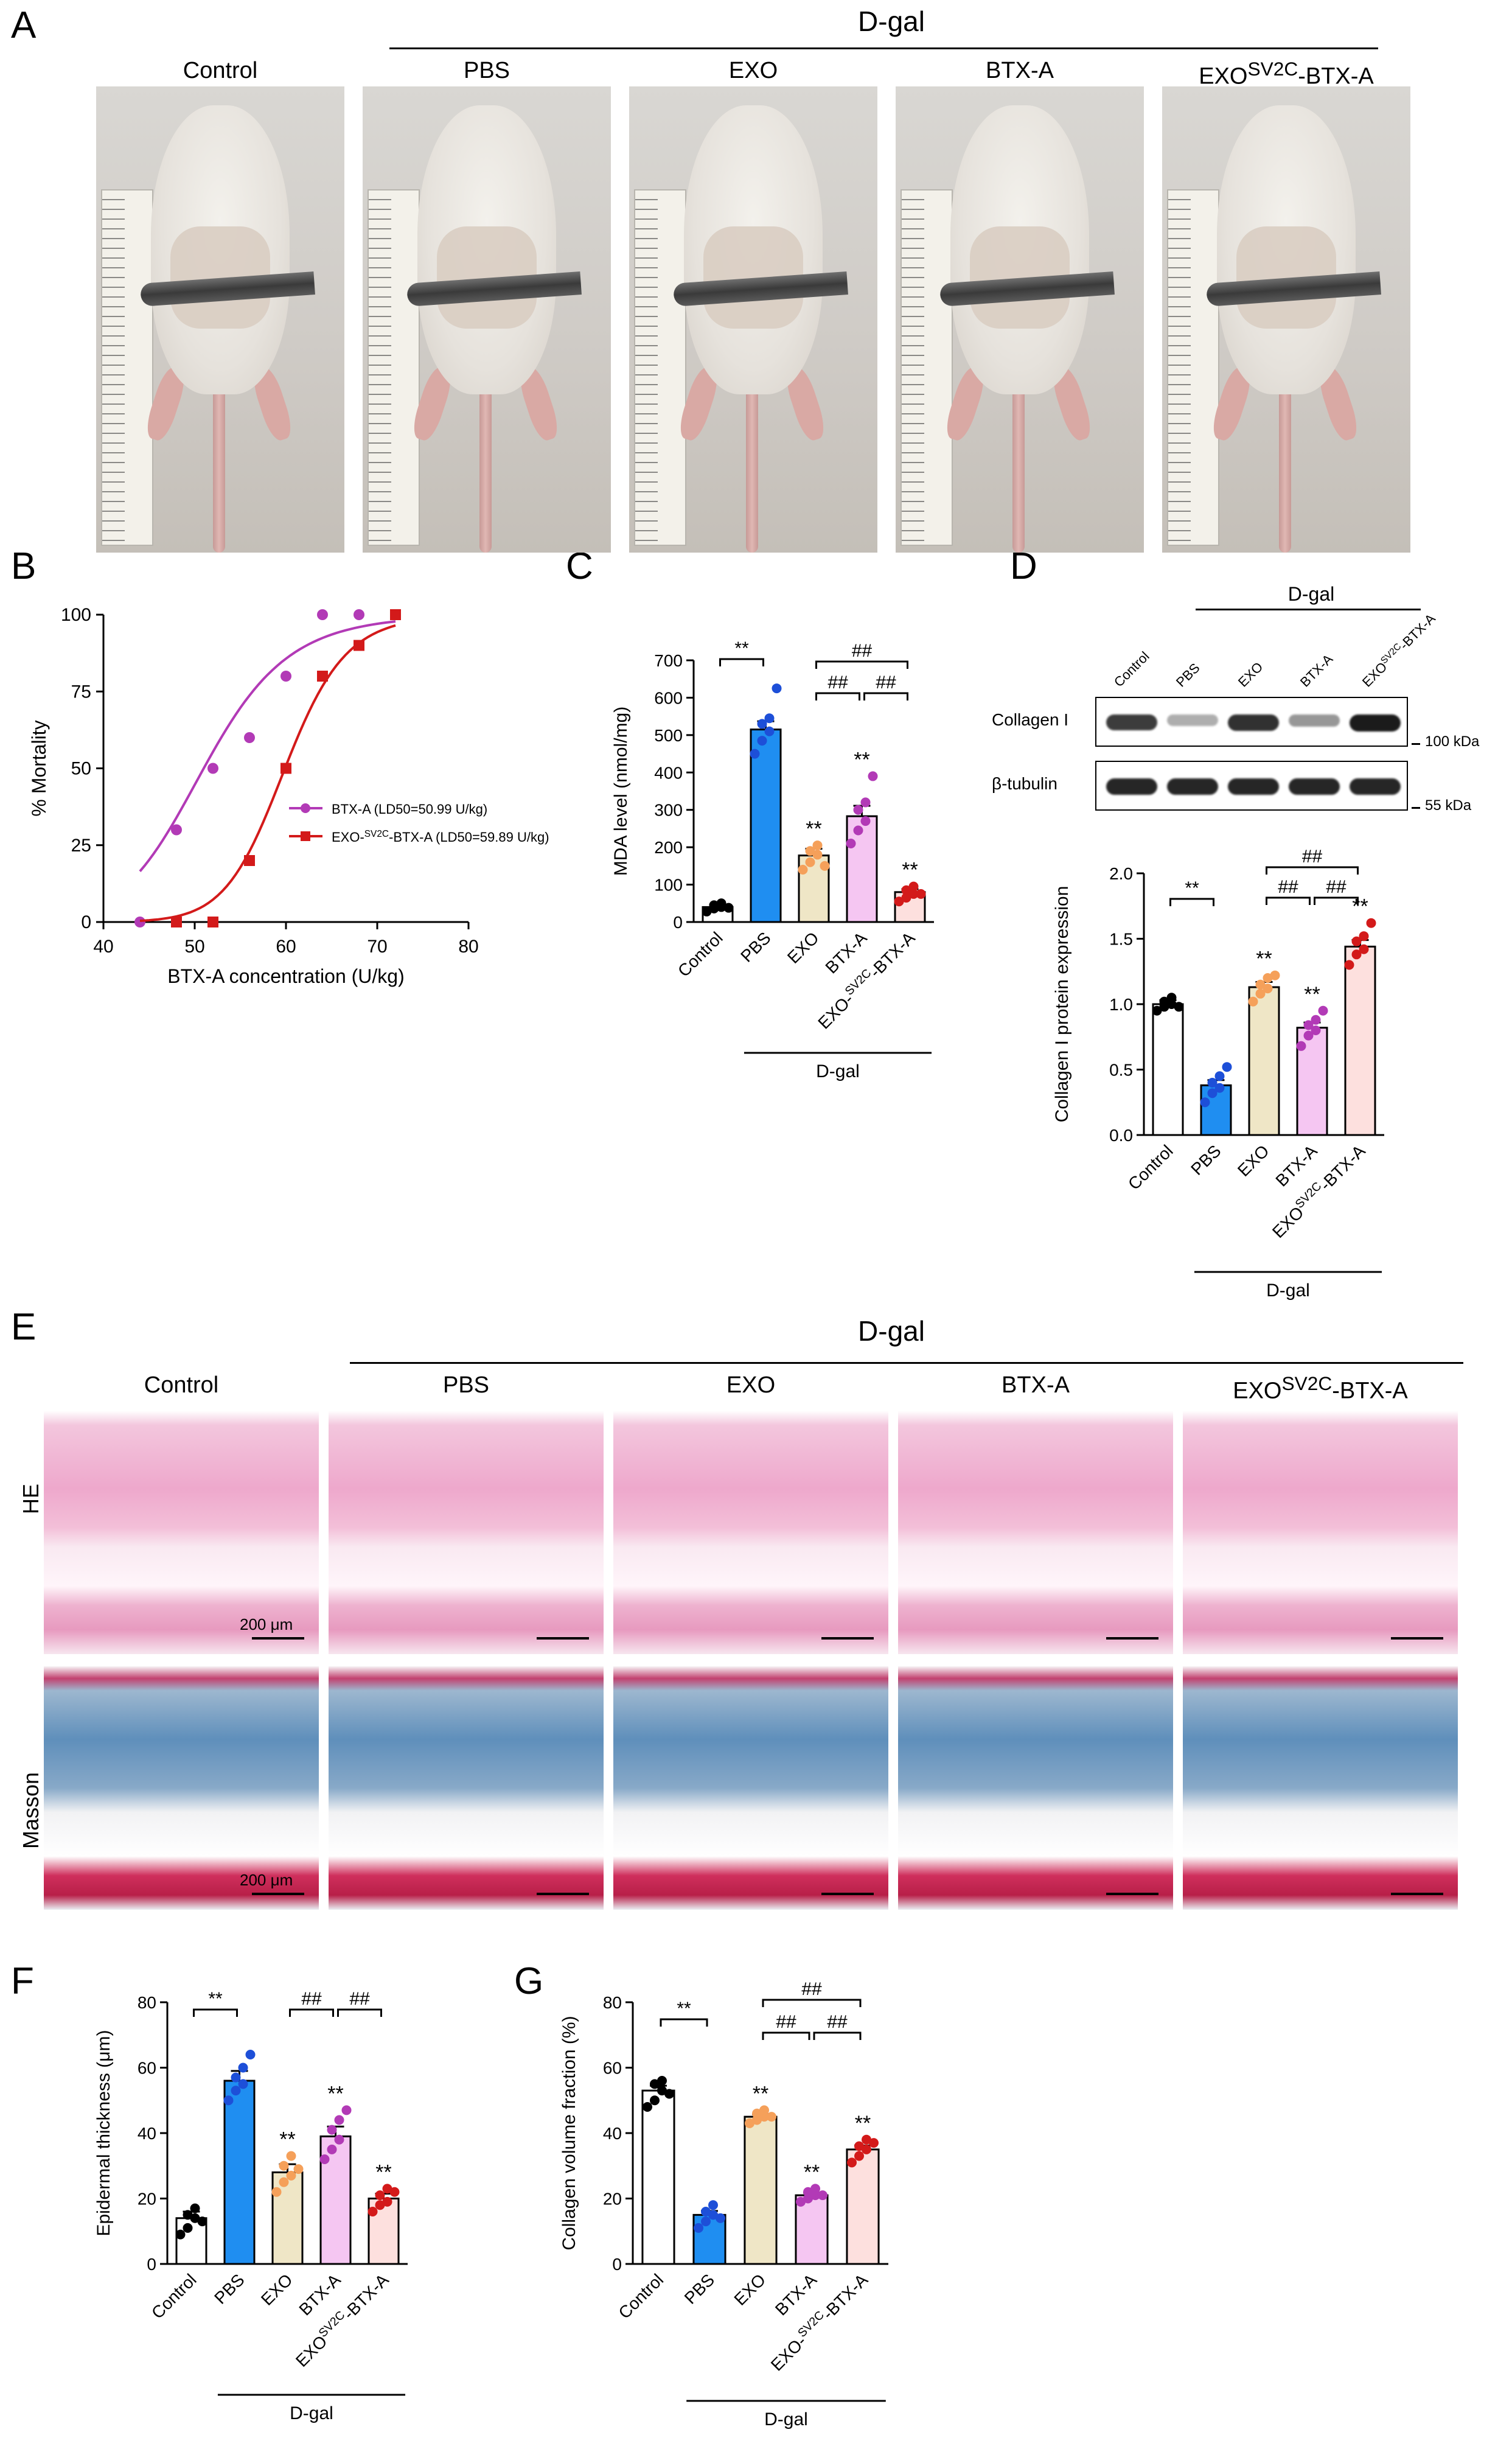 This screenshot has height=2438, width=1512. I want to click on comparison-label: **, so click(1192, 888).